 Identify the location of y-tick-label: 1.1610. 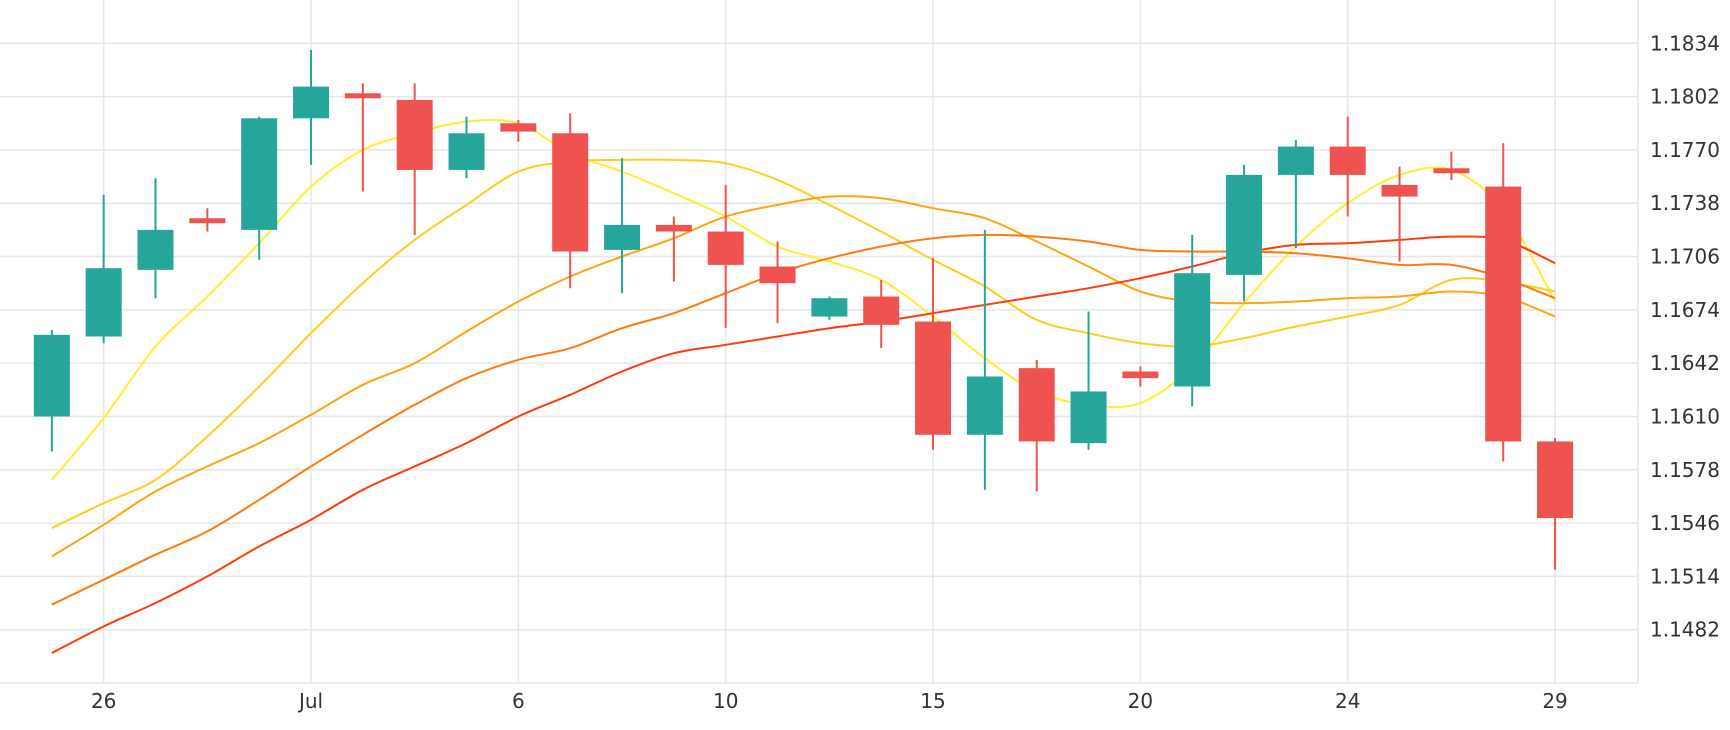
(1685, 416).